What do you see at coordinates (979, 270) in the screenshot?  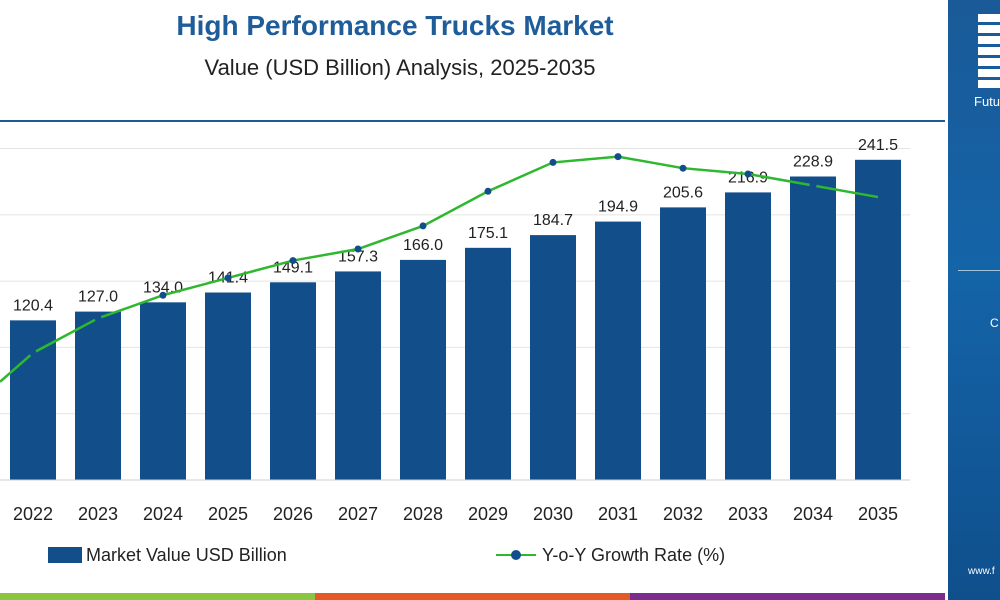 I see `side-divider` at bounding box center [979, 270].